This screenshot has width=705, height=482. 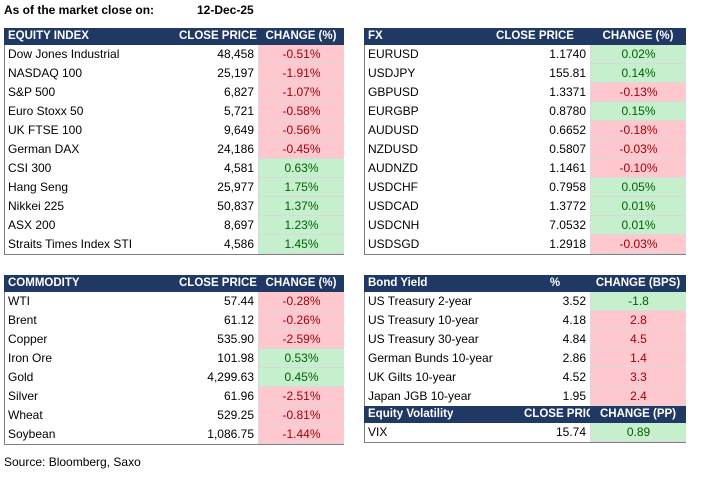 I want to click on change-value: 1.75%, so click(x=301, y=187).